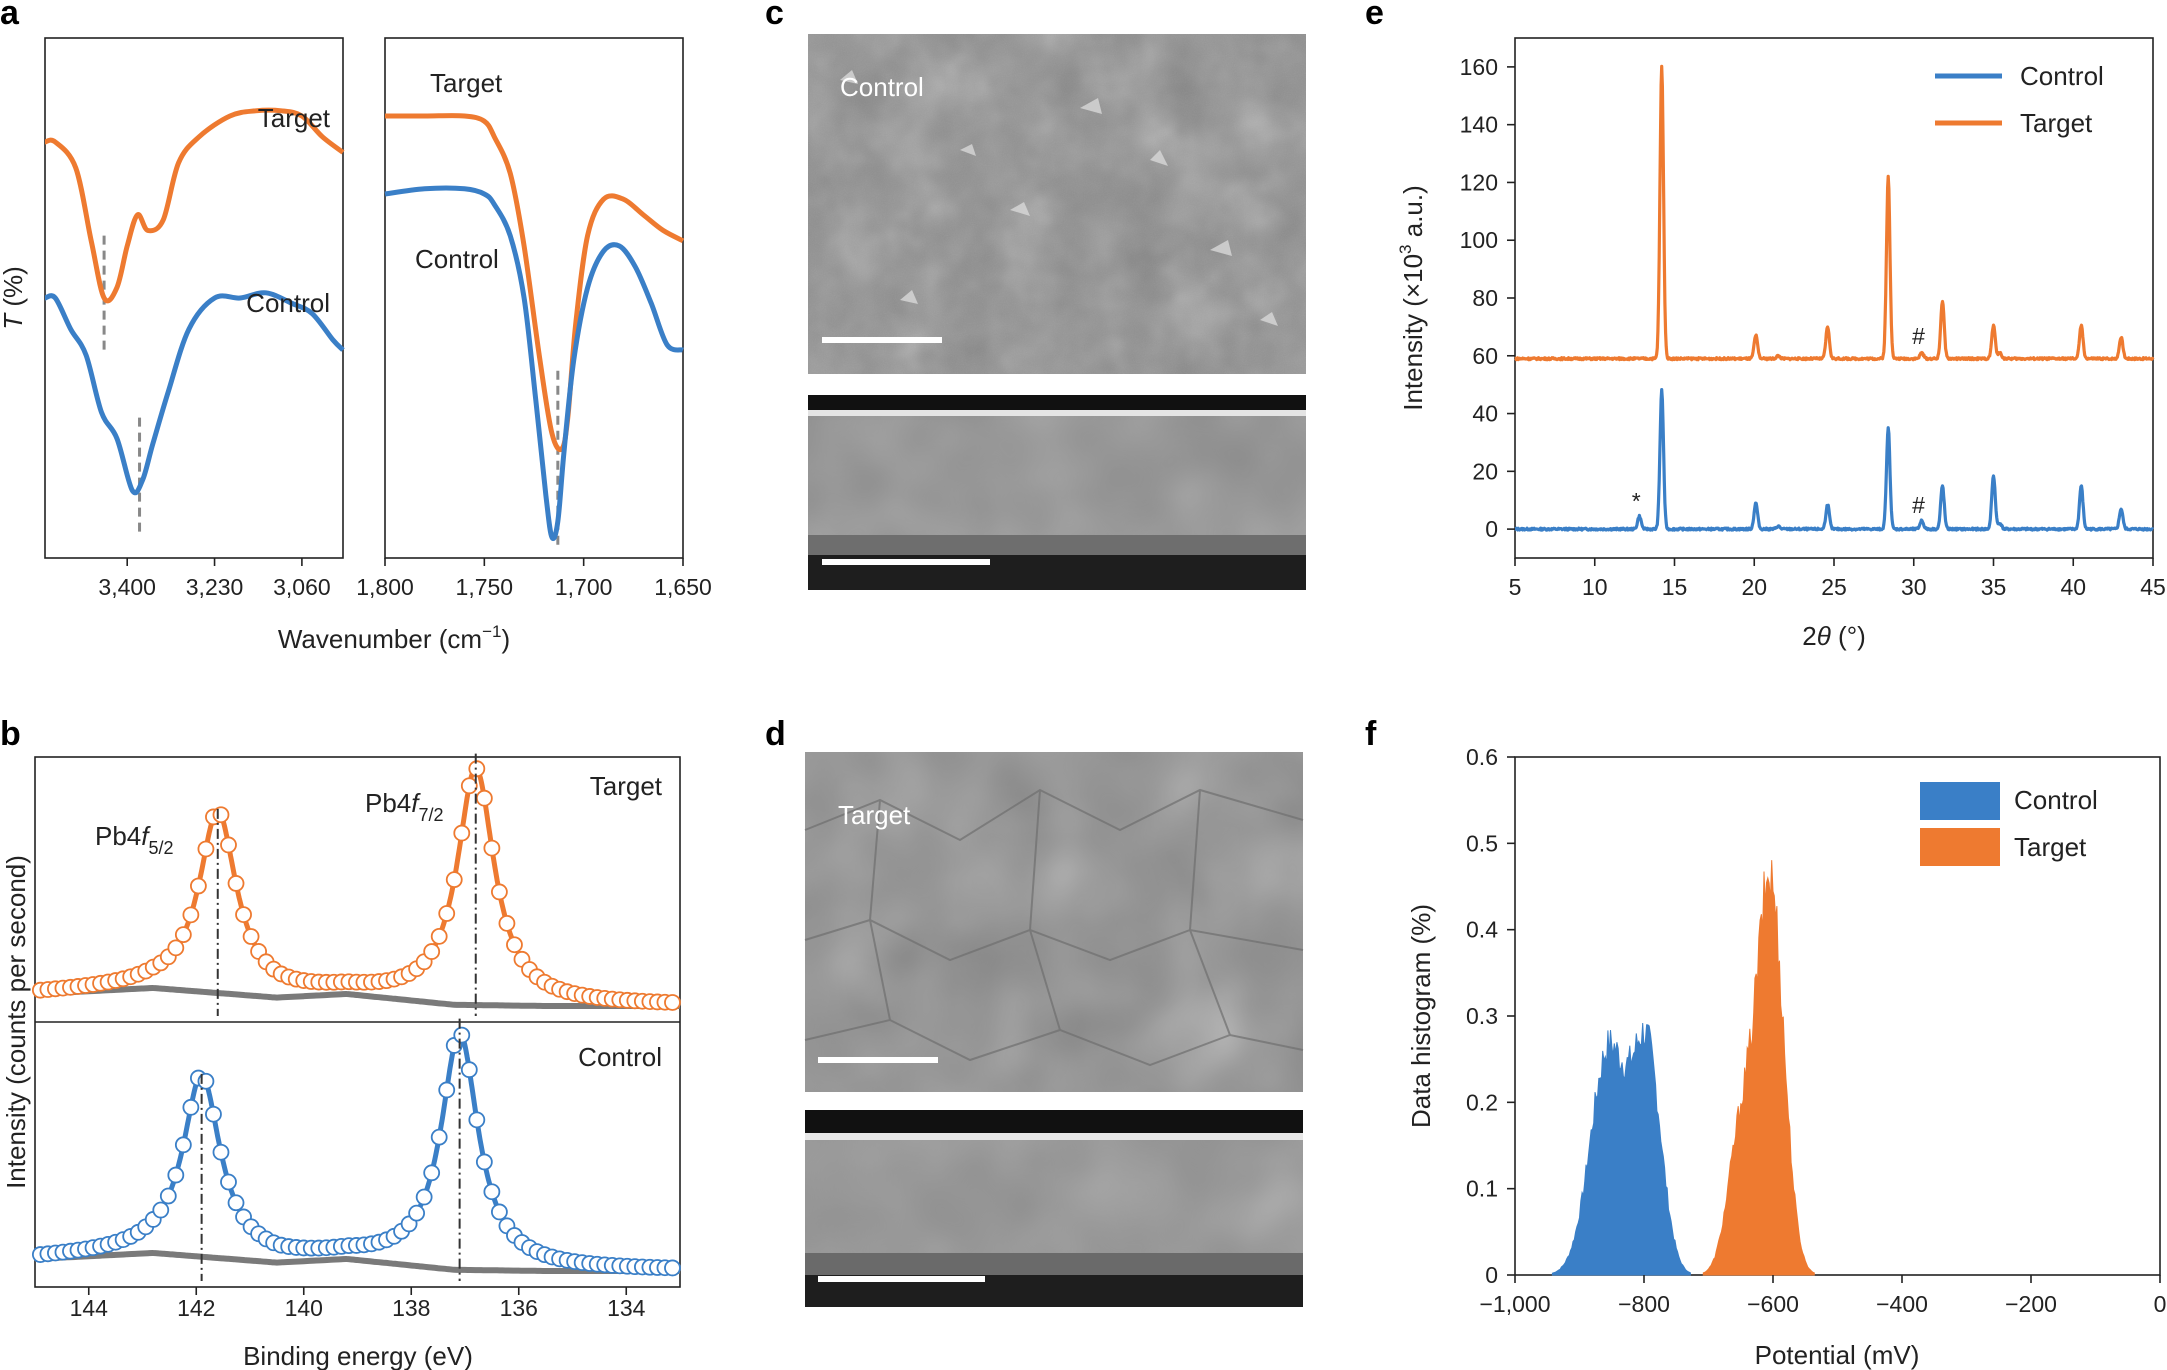 The image size is (2167, 1370). What do you see at coordinates (2056, 123) in the screenshot?
I see `panel-e-legend-target: Target` at bounding box center [2056, 123].